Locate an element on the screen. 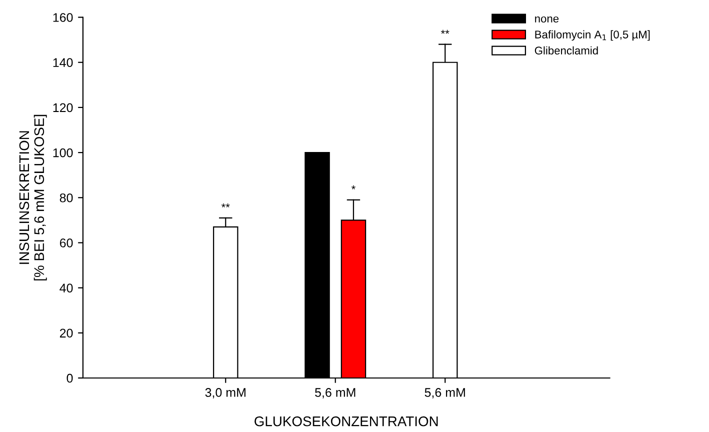 This screenshot has height=432, width=709. y-tick-label: 20 is located at coordinates (66, 333).